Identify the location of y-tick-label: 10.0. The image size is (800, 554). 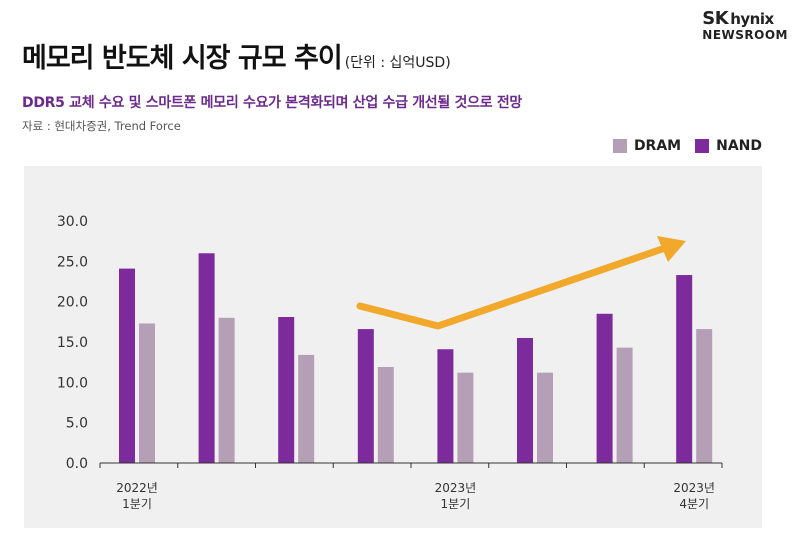
(72, 383).